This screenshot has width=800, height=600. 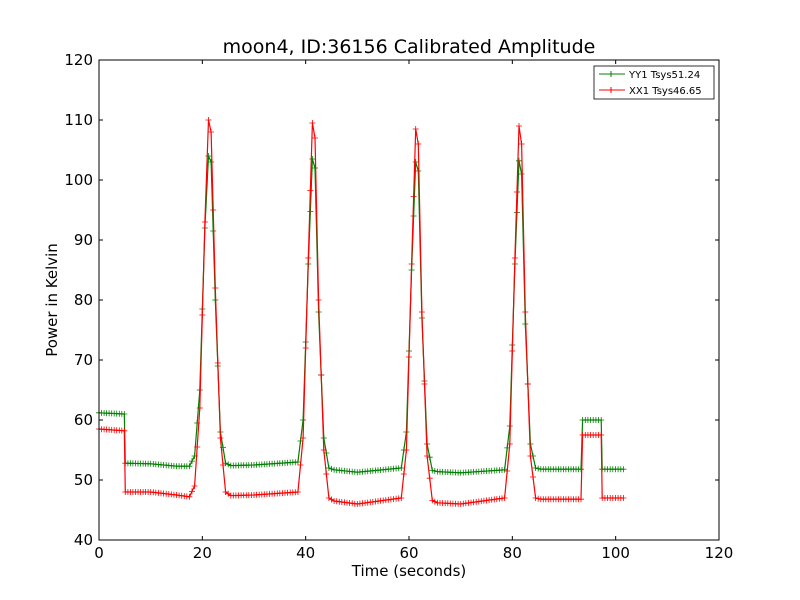 I want to click on y-tick-label: 50, so click(x=83, y=480).